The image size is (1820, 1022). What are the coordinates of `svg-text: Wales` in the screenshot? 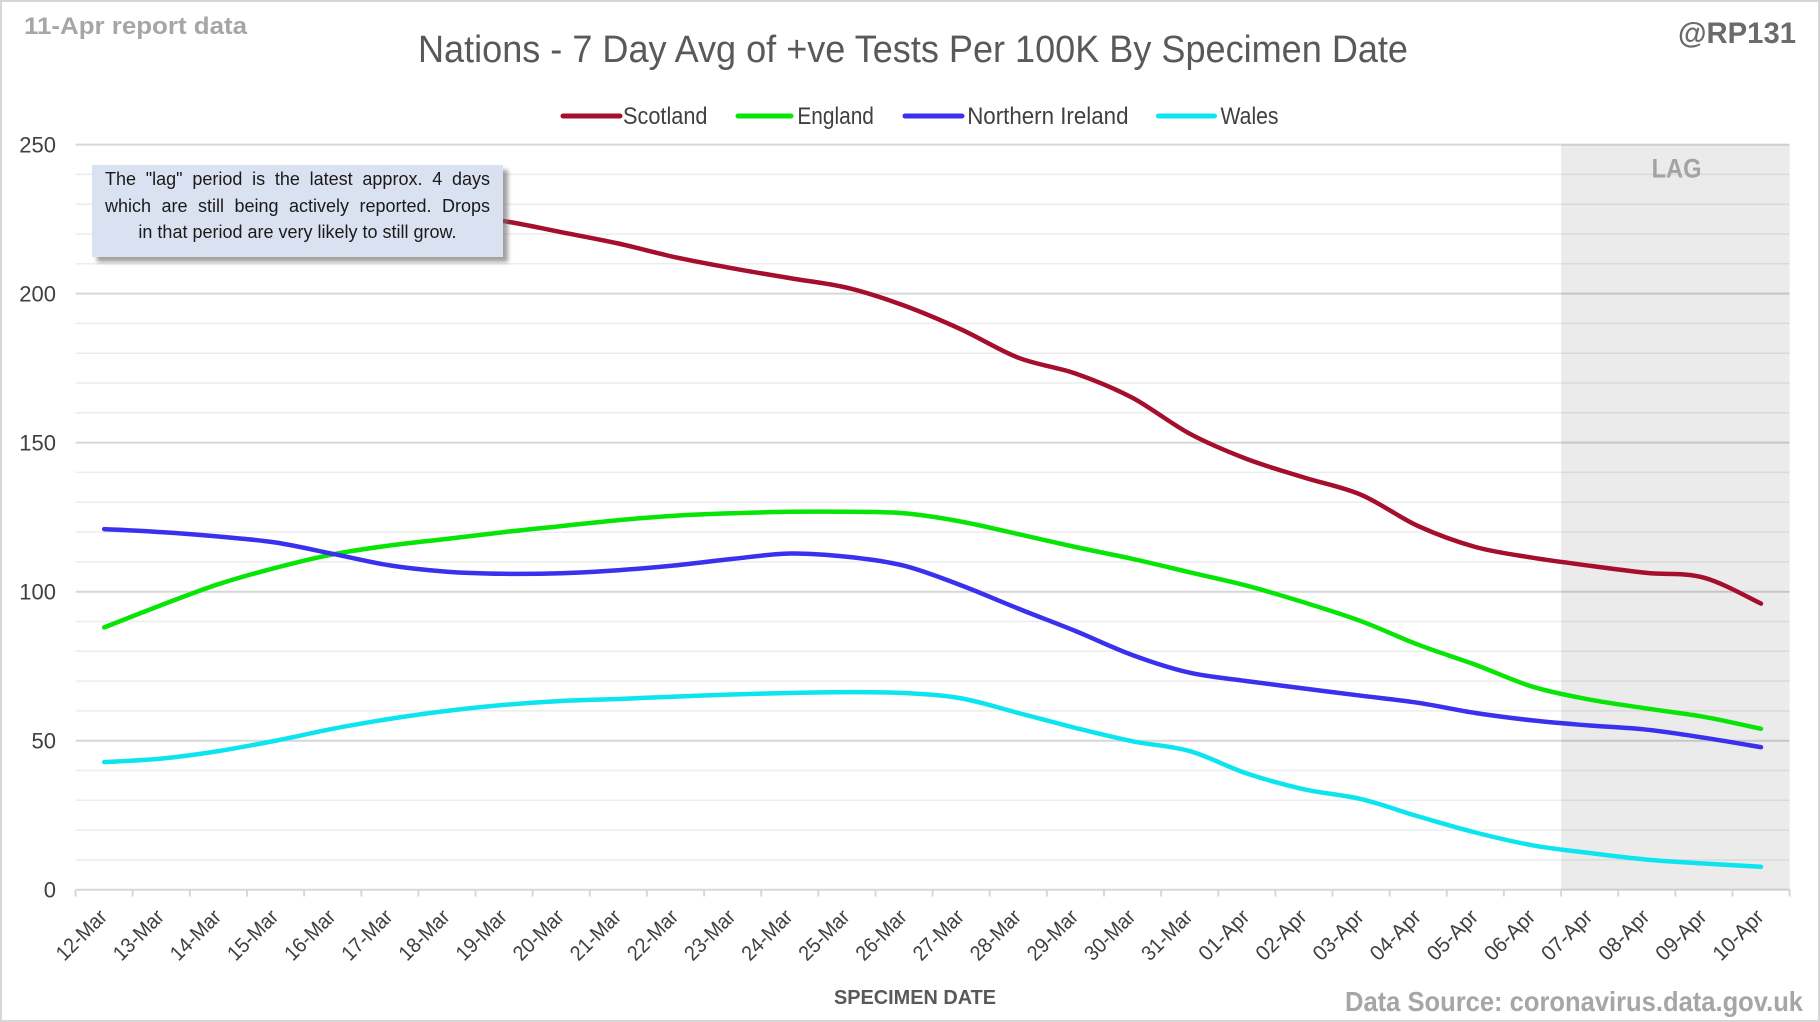 It's located at (1250, 116).